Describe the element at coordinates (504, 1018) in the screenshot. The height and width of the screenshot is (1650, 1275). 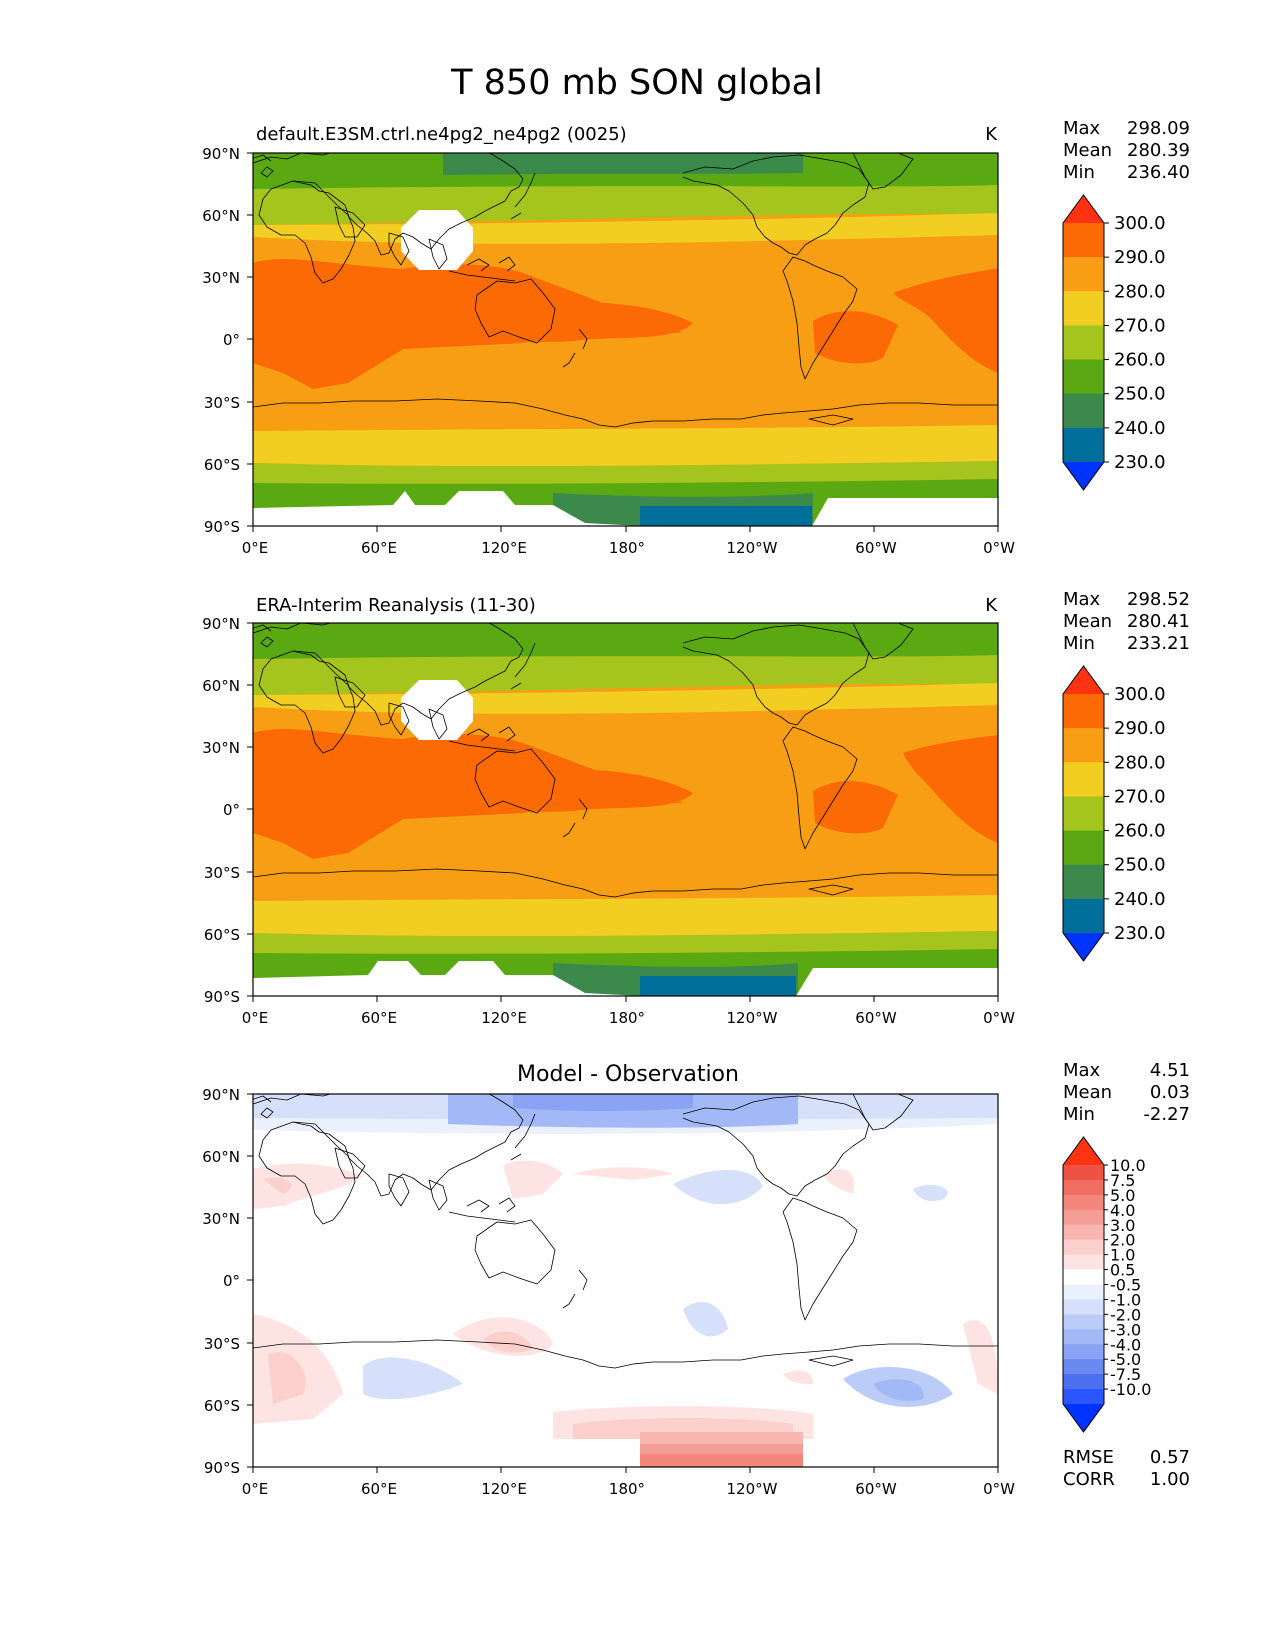
I see `x-tick-label: 120°E` at that location.